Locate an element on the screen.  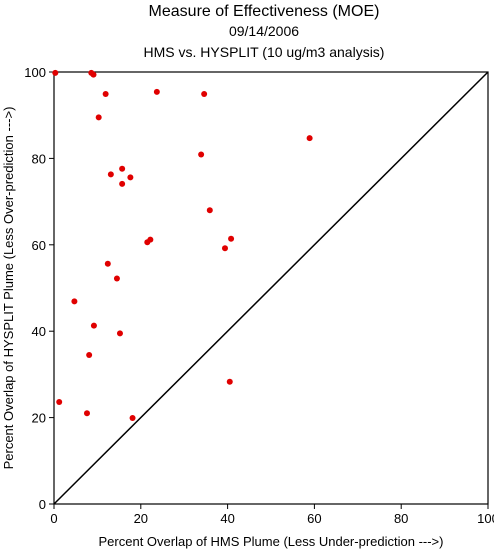
x-axis-ticks: 0 20 40 60 80 100 is located at coordinates (272, 515).